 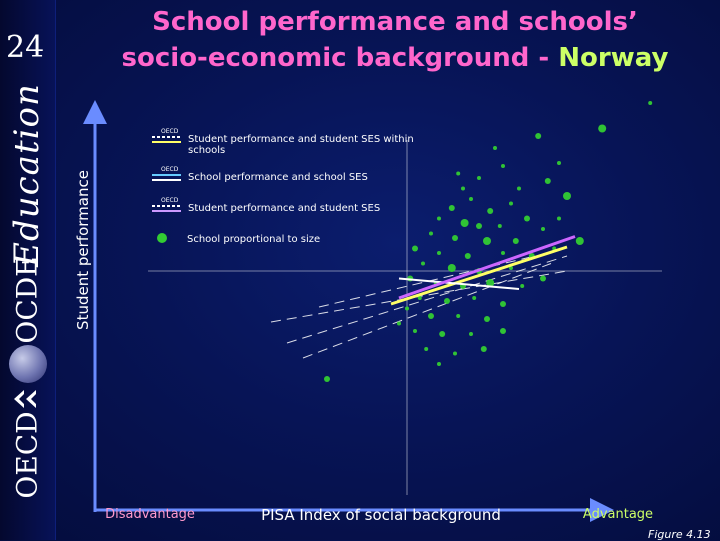 What do you see at coordinates (278, 177) in the screenshot?
I see `legend-label: School performance and school SES` at bounding box center [278, 177].